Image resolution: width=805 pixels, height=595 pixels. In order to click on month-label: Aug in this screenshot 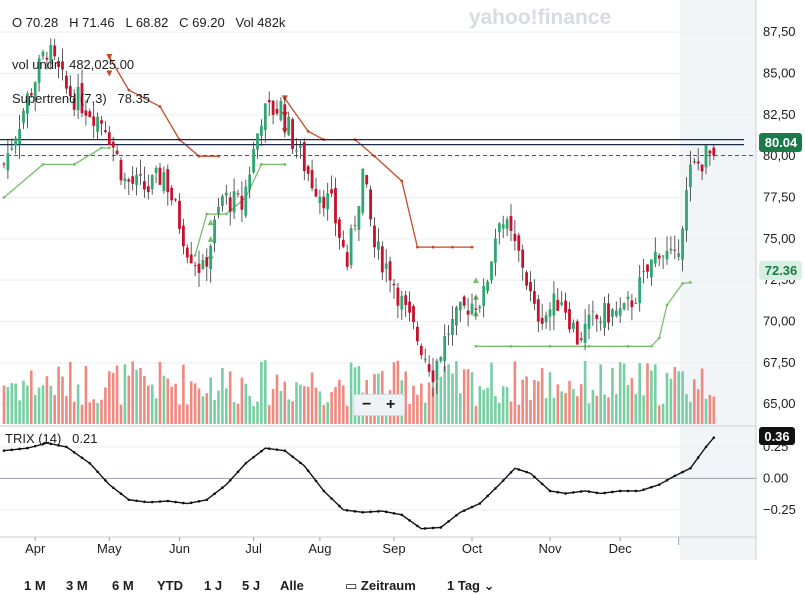, I will do `click(319, 548)`.